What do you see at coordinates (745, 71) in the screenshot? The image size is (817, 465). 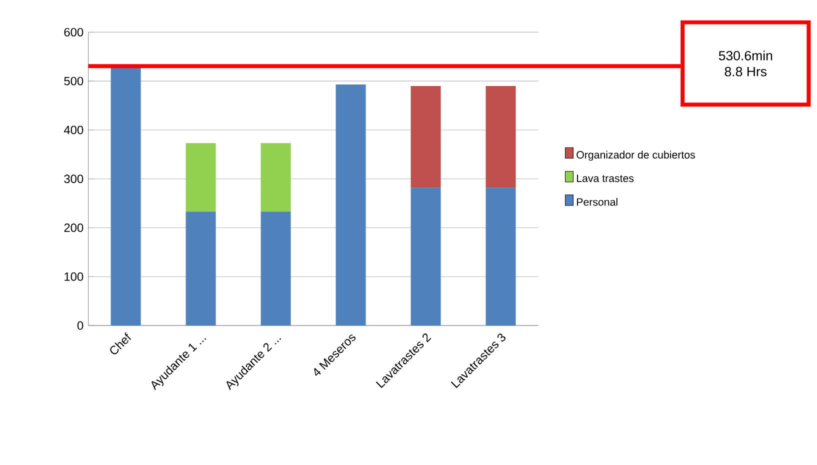 I see `text: 8.8 Hrs` at bounding box center [745, 71].